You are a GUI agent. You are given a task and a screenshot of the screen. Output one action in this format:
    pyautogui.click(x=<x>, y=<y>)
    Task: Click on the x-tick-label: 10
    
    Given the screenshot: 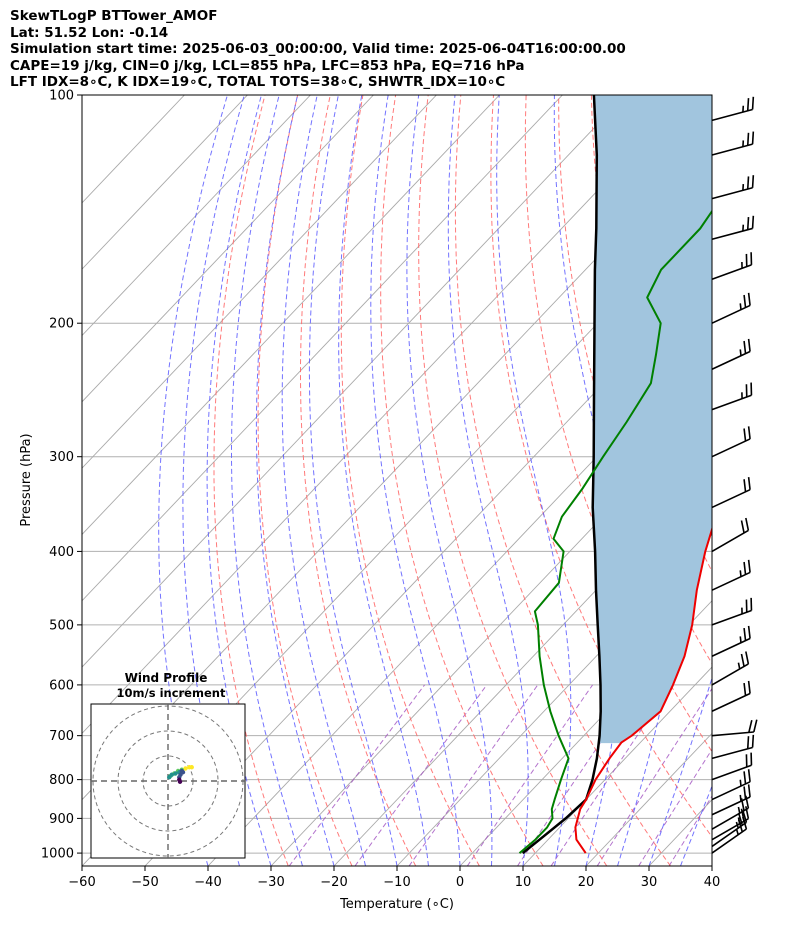 What is the action you would take?
    pyautogui.click(x=523, y=882)
    